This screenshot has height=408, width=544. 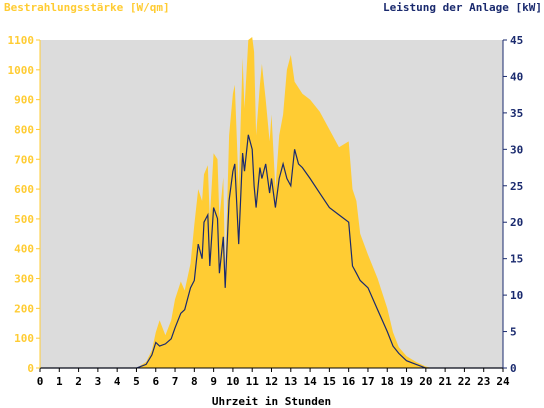 I want to click on left-tick-label: 0, so click(x=30, y=368).